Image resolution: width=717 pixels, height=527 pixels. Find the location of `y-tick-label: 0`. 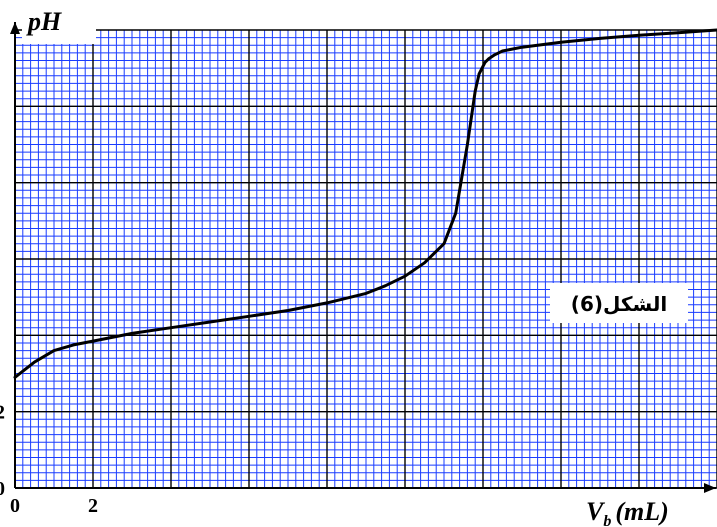

y-tick-label: 0 is located at coordinates (2, 489).